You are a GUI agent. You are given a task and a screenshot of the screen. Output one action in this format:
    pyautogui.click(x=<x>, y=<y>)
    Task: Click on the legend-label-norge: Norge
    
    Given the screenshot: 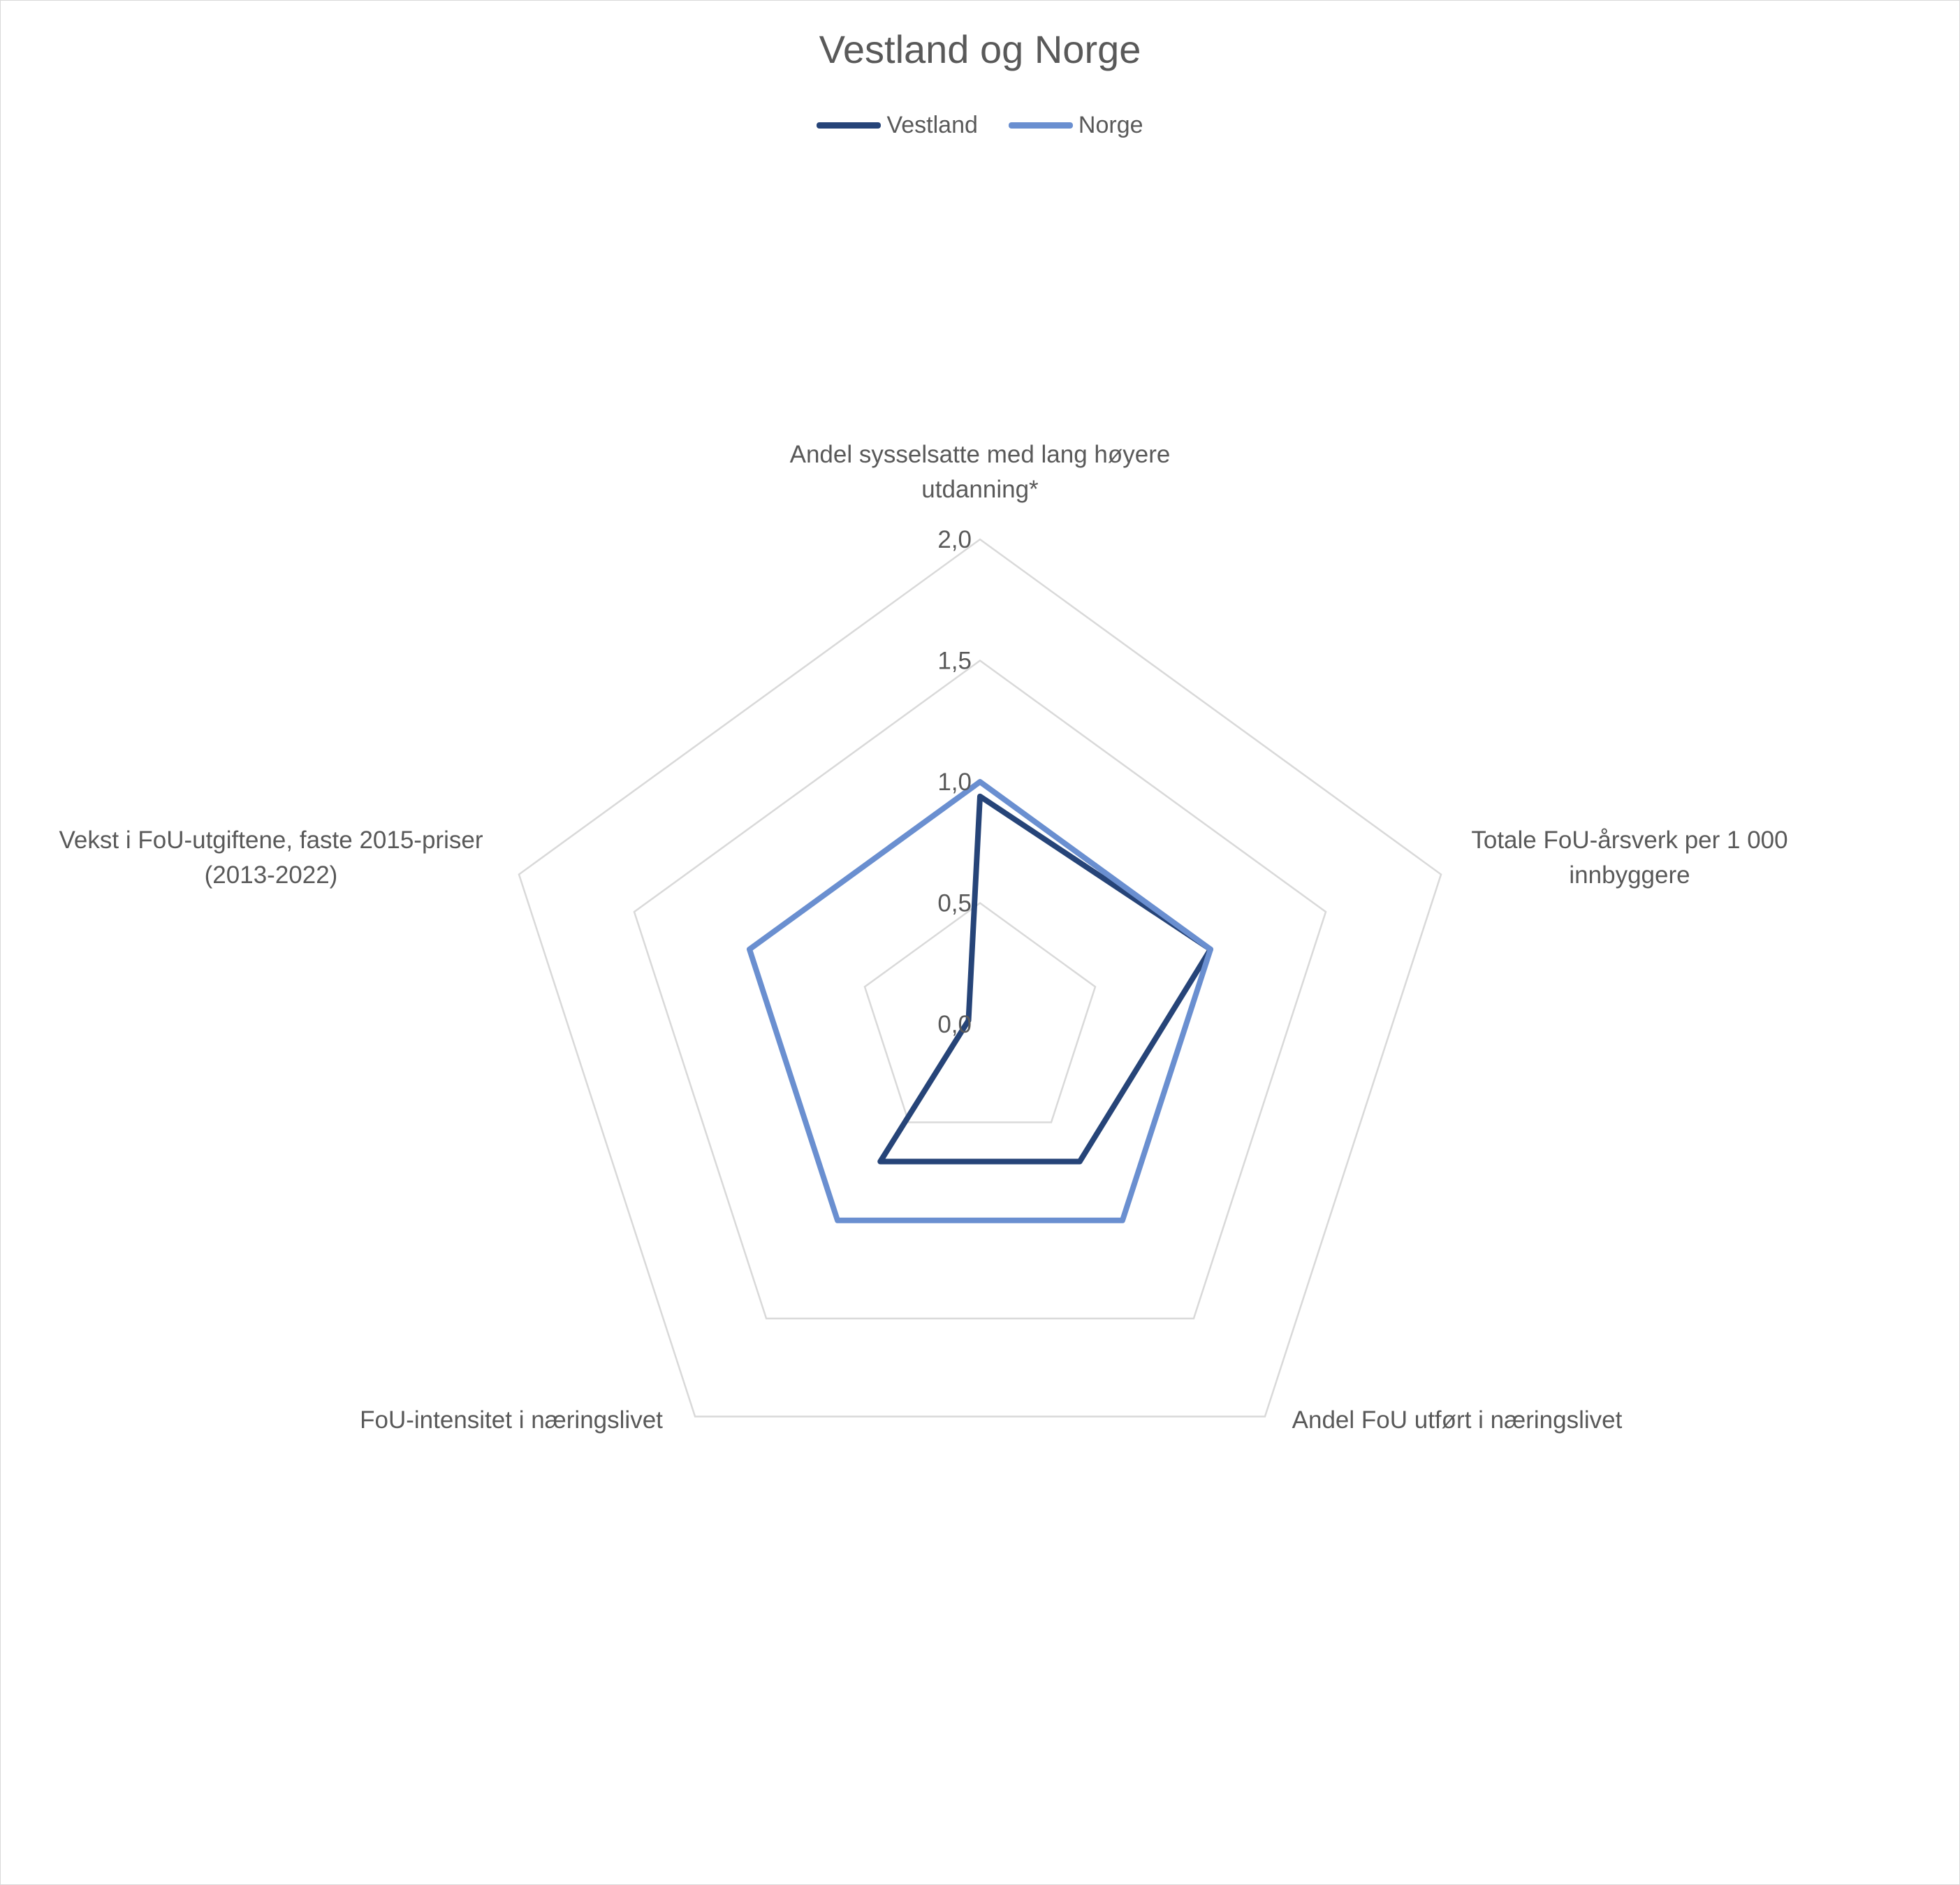 What is the action you would take?
    pyautogui.click(x=1110, y=125)
    